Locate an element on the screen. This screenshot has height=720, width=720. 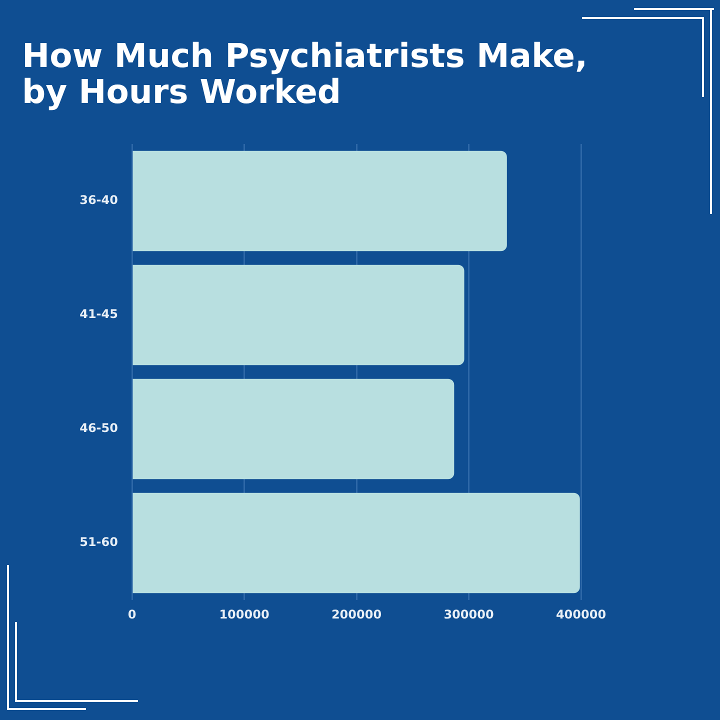
x-tick-label: 0 is located at coordinates (132, 614).